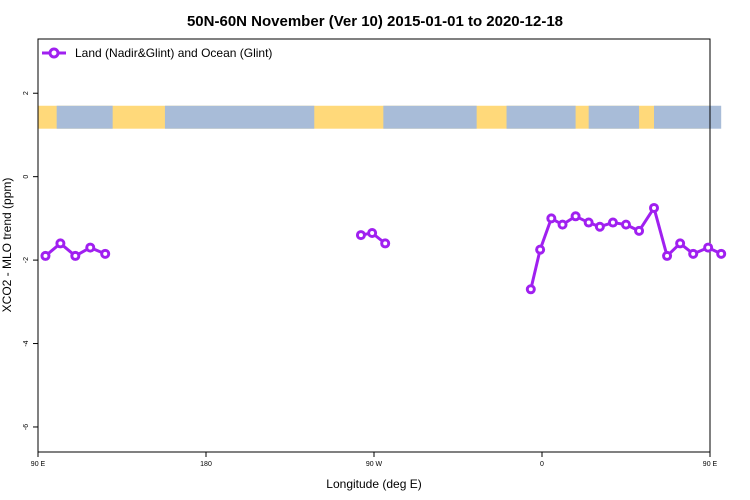  What do you see at coordinates (7, 245) in the screenshot?
I see `y-axis-label: XCO2 - MLO trend (ppm)` at bounding box center [7, 245].